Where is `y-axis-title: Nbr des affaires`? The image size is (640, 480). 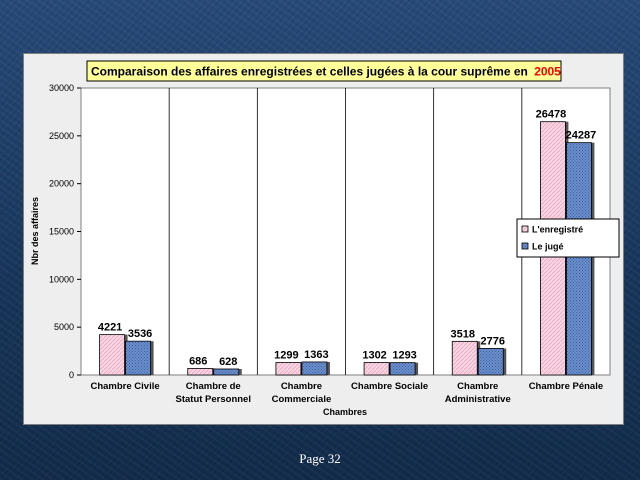 y-axis-title: Nbr des affaires is located at coordinates (35, 231).